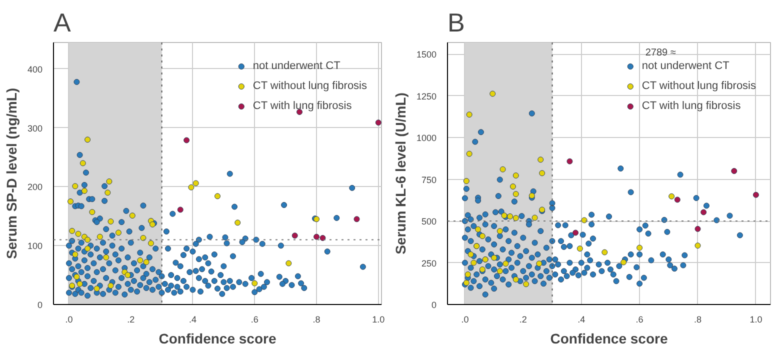 This screenshot has width=778, height=349. What do you see at coordinates (63, 23) in the screenshot?
I see `chart-title: A` at bounding box center [63, 23].